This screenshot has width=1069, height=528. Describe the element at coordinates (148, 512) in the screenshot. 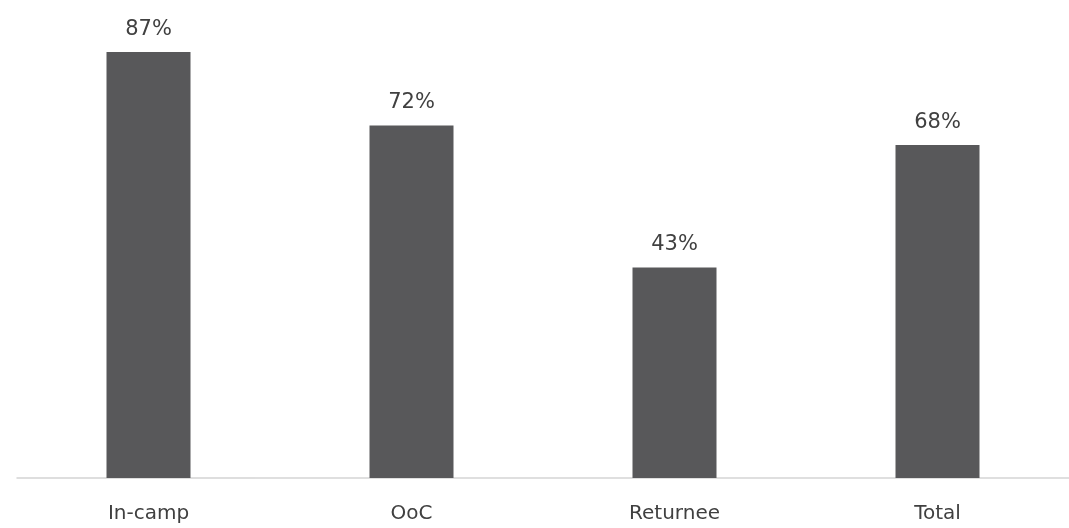

I see `x-tick-label: In-camp` at that location.